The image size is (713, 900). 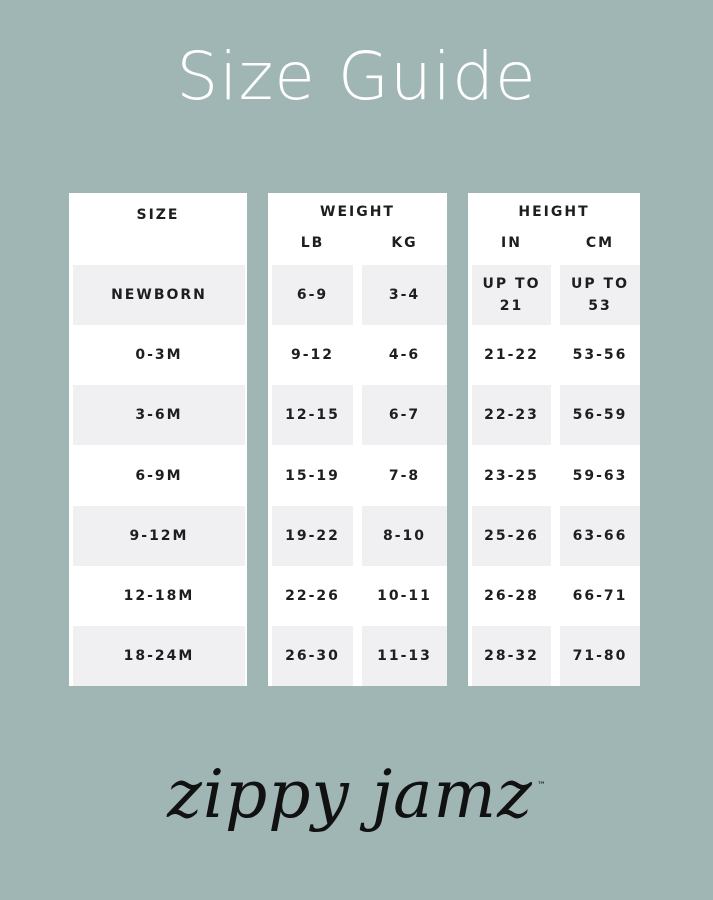 What do you see at coordinates (541, 786) in the screenshot?
I see `trademark: ™` at bounding box center [541, 786].